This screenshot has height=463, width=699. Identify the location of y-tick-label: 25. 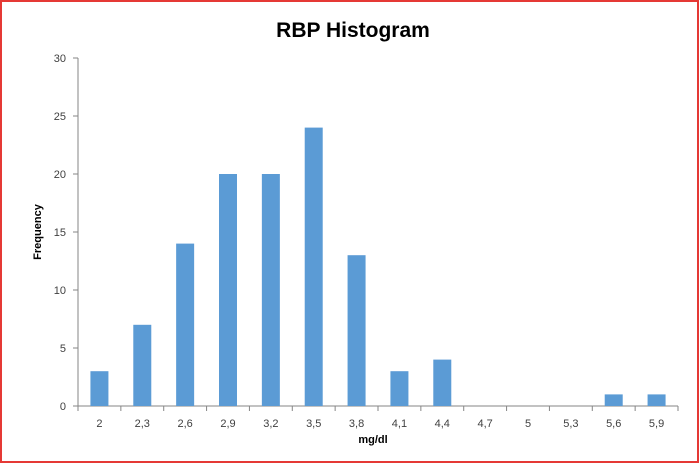
(60, 117).